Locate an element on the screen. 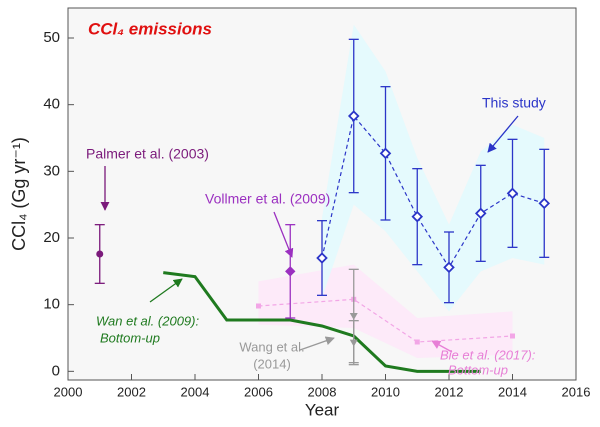 The height and width of the screenshot is (427, 600). y-tick-label: 0 is located at coordinates (56, 370).